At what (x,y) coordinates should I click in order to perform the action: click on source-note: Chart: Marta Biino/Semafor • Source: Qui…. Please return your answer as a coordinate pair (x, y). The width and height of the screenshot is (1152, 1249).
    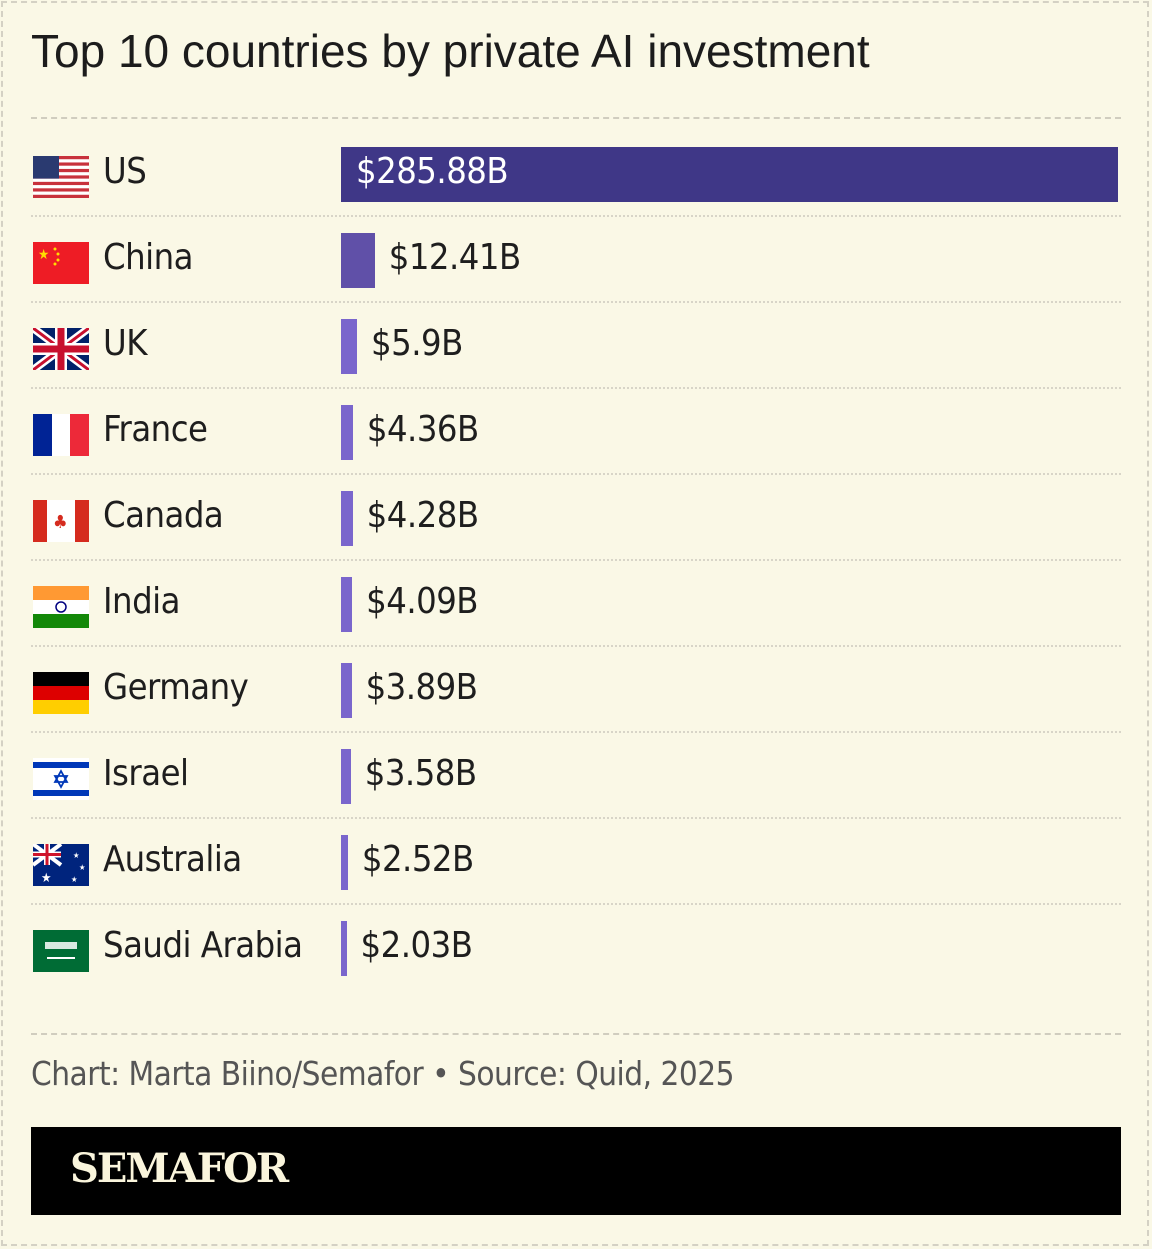
    Looking at the image, I should click on (383, 1073).